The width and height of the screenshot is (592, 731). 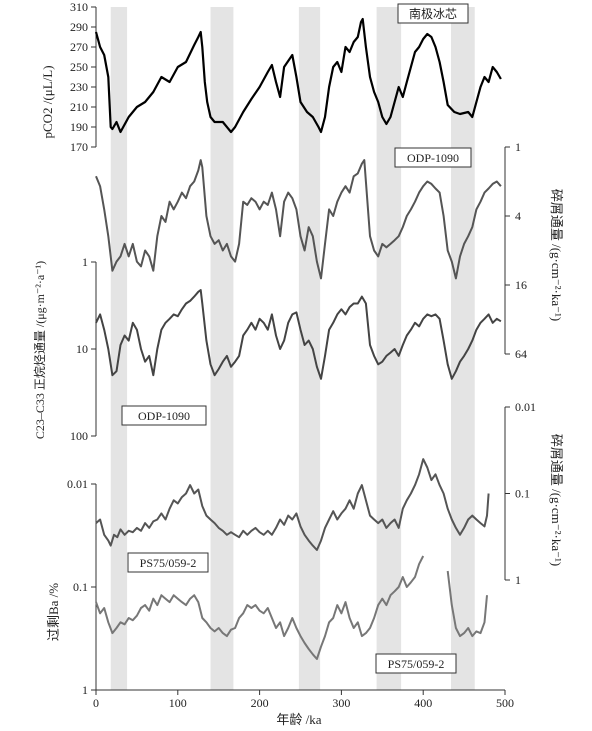 I want to click on odp-detrital-series-line, so click(x=298, y=219).